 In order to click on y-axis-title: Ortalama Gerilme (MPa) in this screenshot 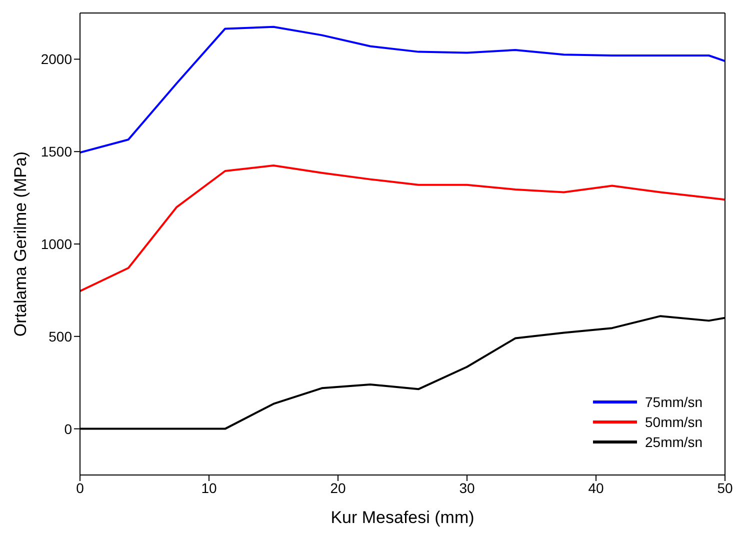, I will do `click(20, 244)`.